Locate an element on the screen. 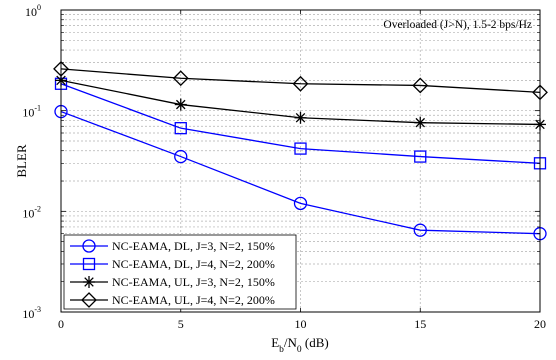 This screenshot has width=556, height=360. legend-square-marker is located at coordinates (89, 264).